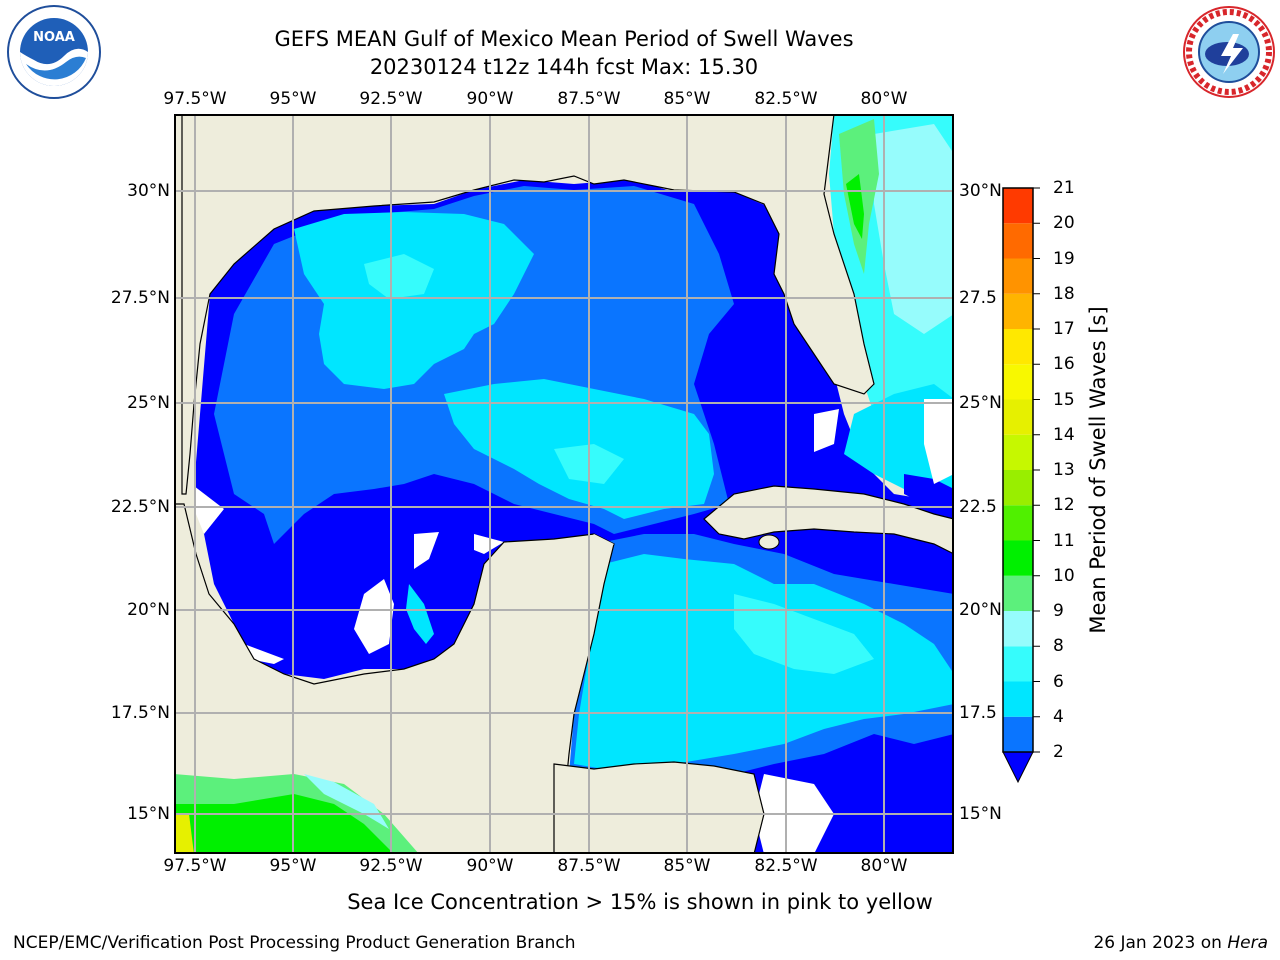 This screenshot has height=960, width=1280. Describe the element at coordinates (195, 866) in the screenshot. I see `lon-label-bottom: 97.5°W` at that location.